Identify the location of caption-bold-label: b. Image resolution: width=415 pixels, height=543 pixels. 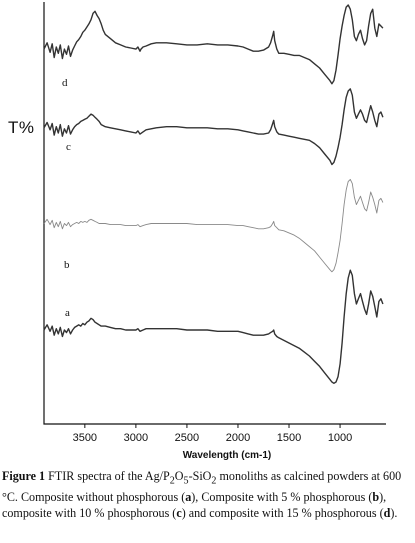
(376, 497).